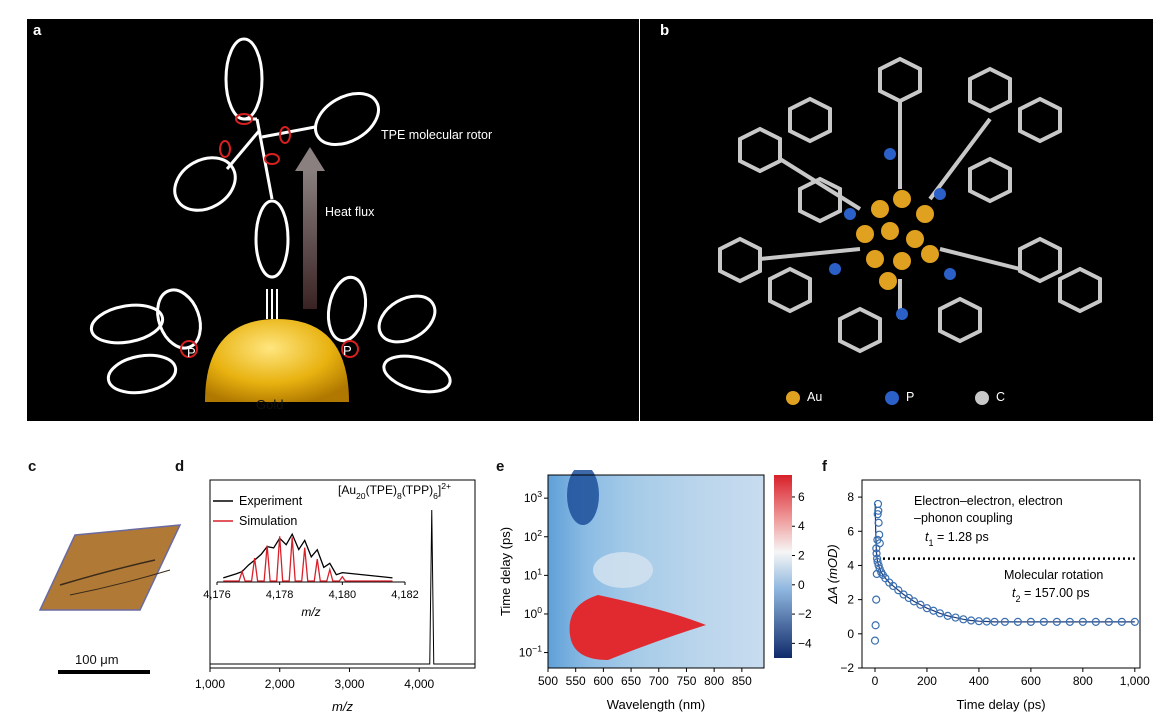  What do you see at coordinates (801, 526) in the screenshot?
I see `colorbar-tick-label: 4` at bounding box center [801, 526].